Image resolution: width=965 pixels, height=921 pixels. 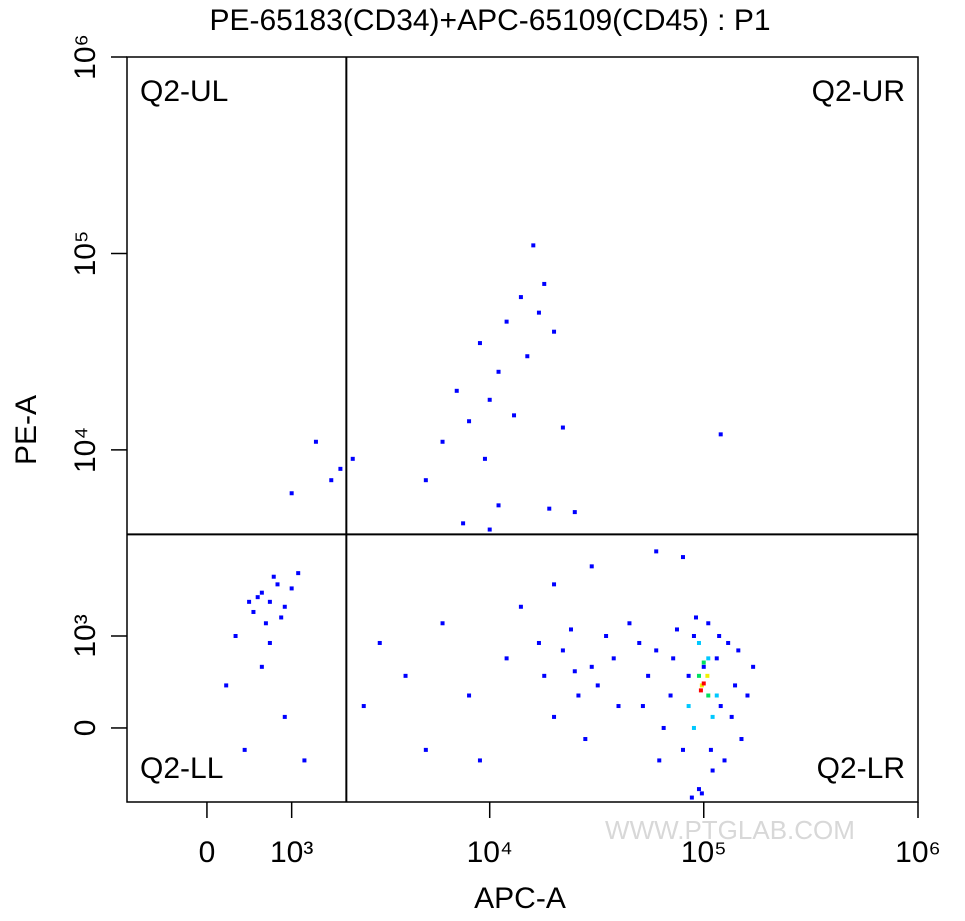 What do you see at coordinates (26, 430) in the screenshot?
I see `y-axis-label: PE-A` at bounding box center [26, 430].